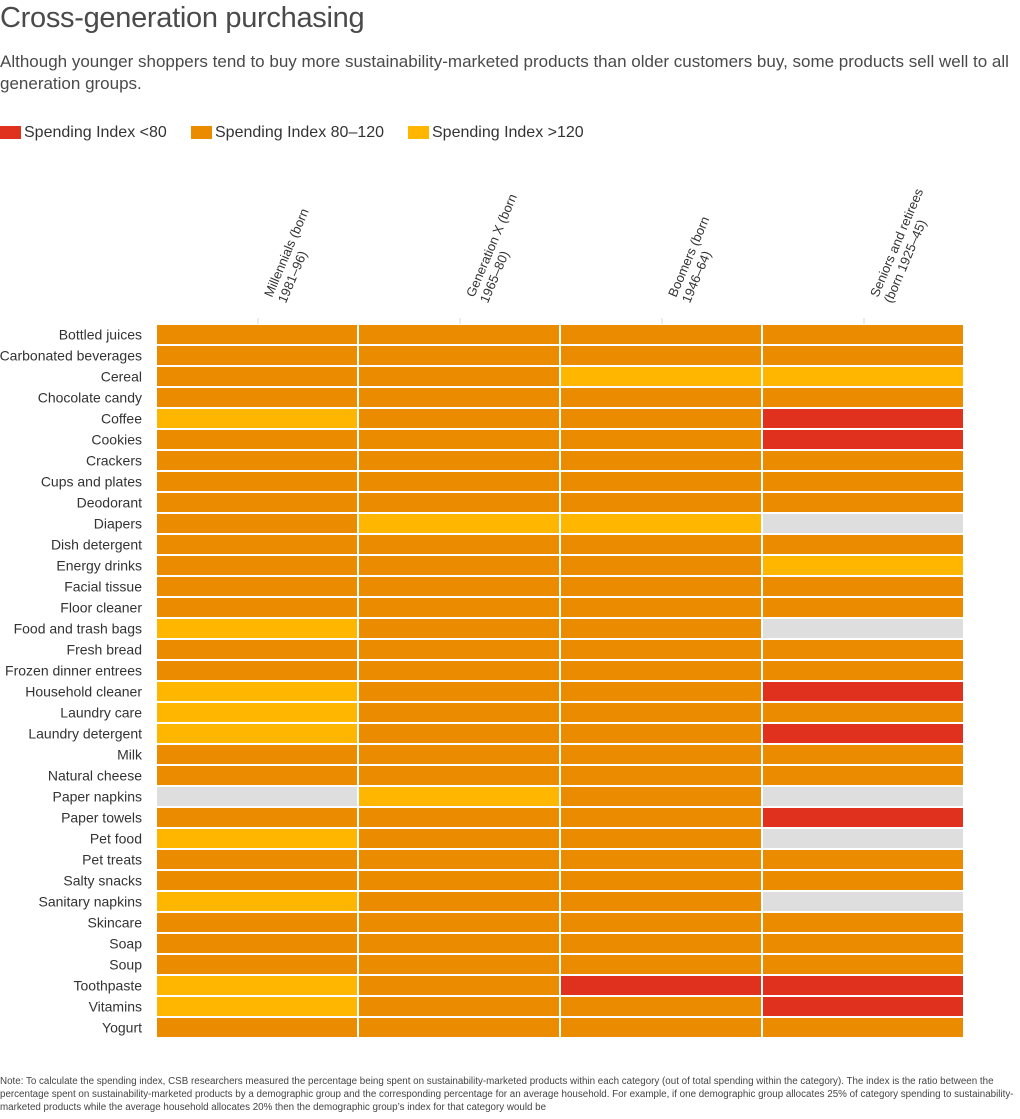  I want to click on row-label: Laundry detergent, so click(85, 734).